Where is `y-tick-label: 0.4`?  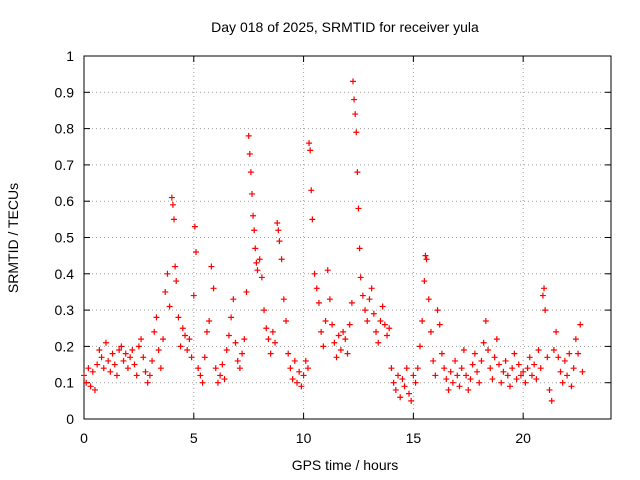 y-tick-label: 0.4 is located at coordinates (65, 274).